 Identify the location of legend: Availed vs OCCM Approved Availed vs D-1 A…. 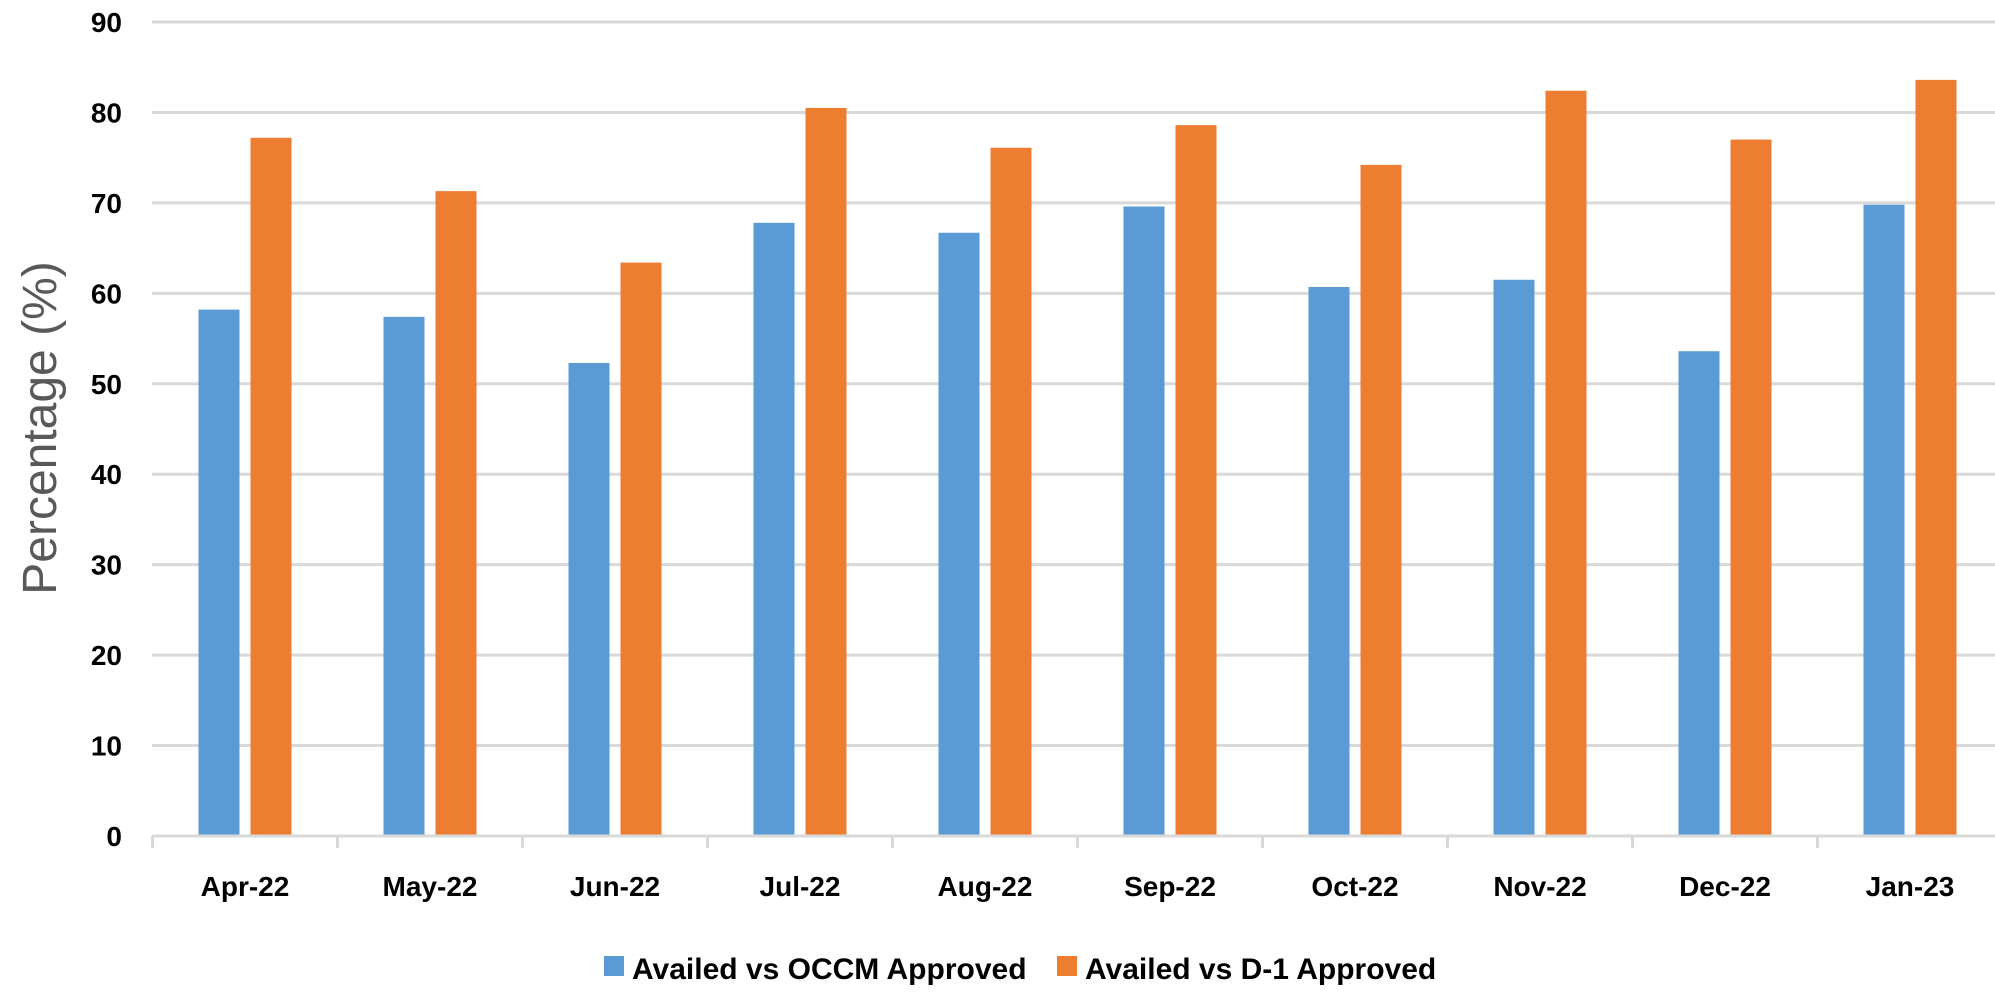
(1020, 969).